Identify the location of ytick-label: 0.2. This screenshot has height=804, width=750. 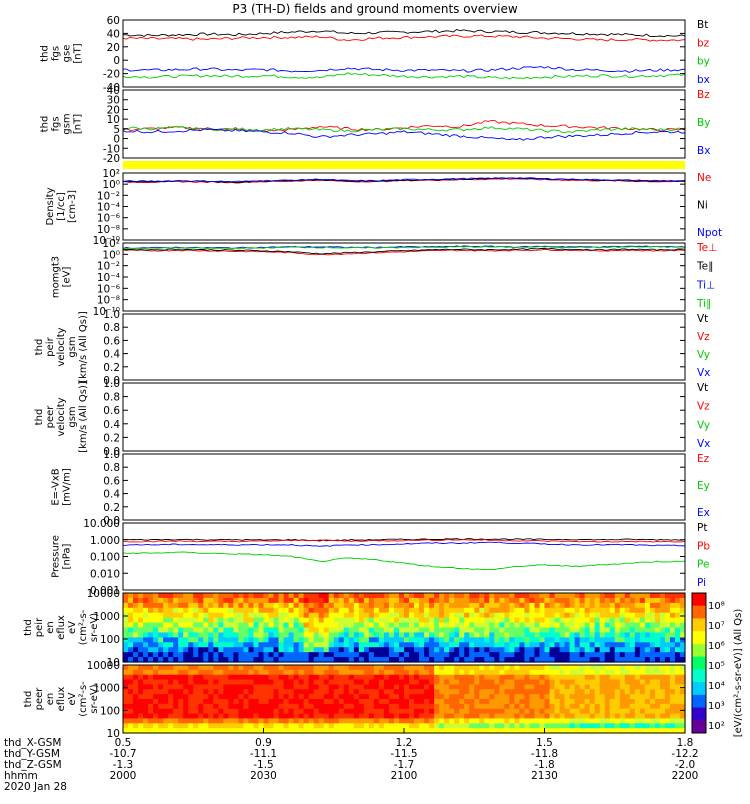
(111, 438).